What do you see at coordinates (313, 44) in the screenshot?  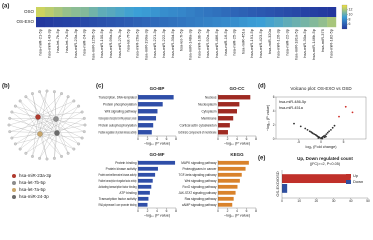 I see `column-label: hsa-miR-146b-5p` at bounding box center [313, 44].